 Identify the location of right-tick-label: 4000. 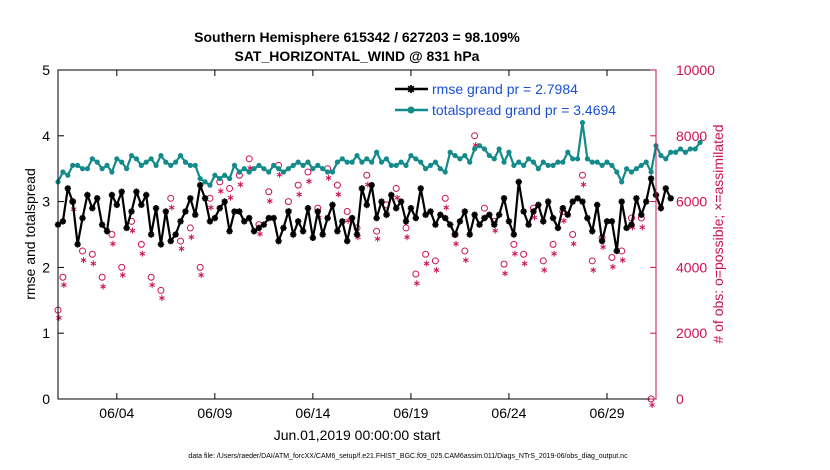
(691, 267).